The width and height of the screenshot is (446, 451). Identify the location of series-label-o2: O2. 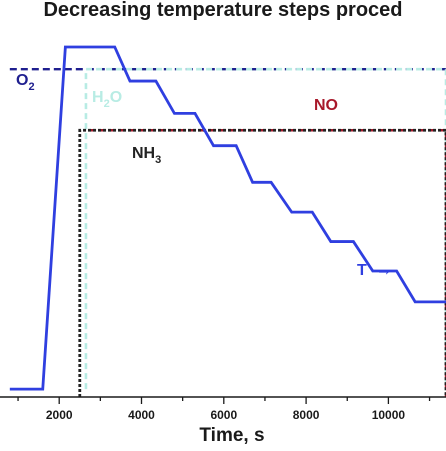
(25, 82).